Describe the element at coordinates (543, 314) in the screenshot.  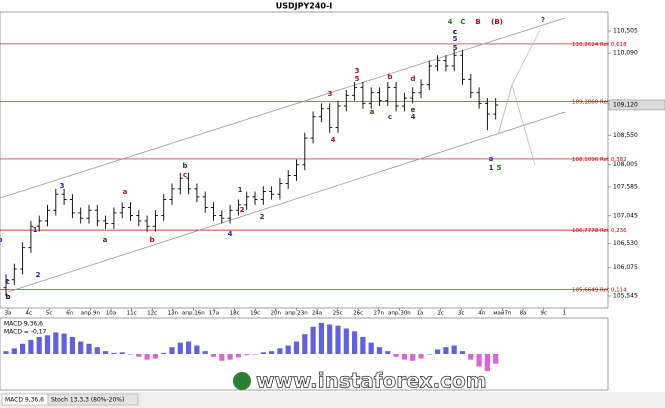
I see `x-tick-label: 9c` at that location.